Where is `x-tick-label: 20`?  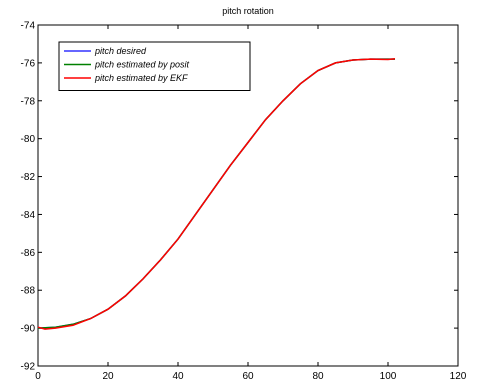 x-tick-label: 20 is located at coordinates (108, 376).